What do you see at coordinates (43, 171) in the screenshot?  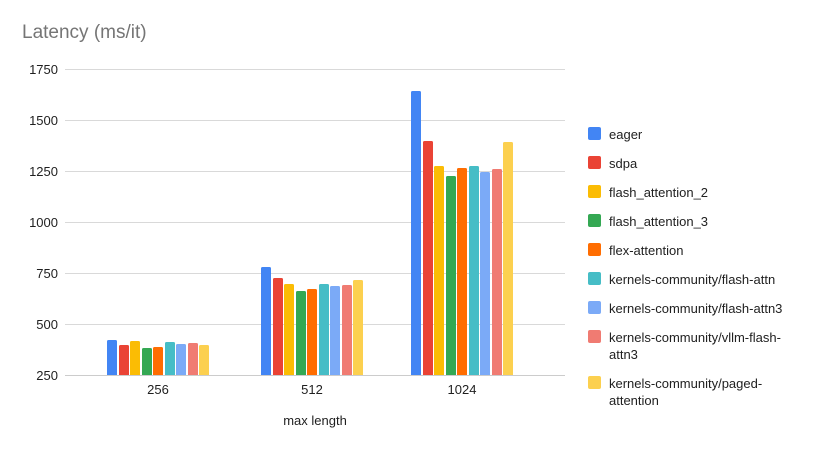 I see `y-tick-label-1250: 1250` at bounding box center [43, 171].